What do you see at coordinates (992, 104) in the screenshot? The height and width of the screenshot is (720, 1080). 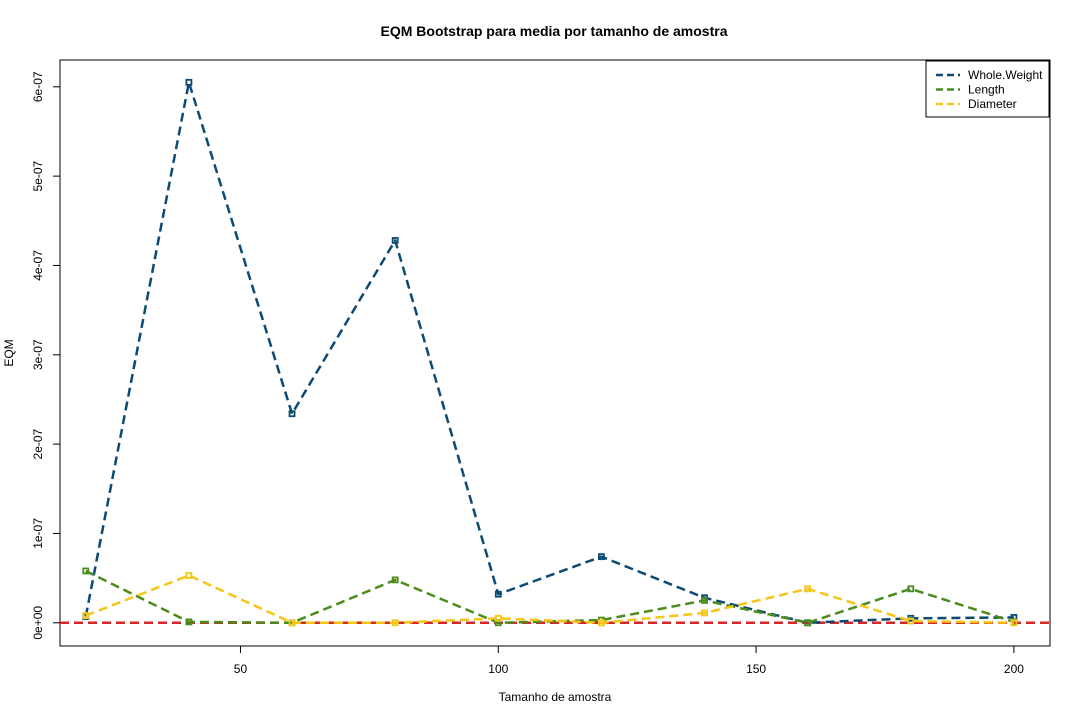 I see `legend-label: Diameter` at bounding box center [992, 104].